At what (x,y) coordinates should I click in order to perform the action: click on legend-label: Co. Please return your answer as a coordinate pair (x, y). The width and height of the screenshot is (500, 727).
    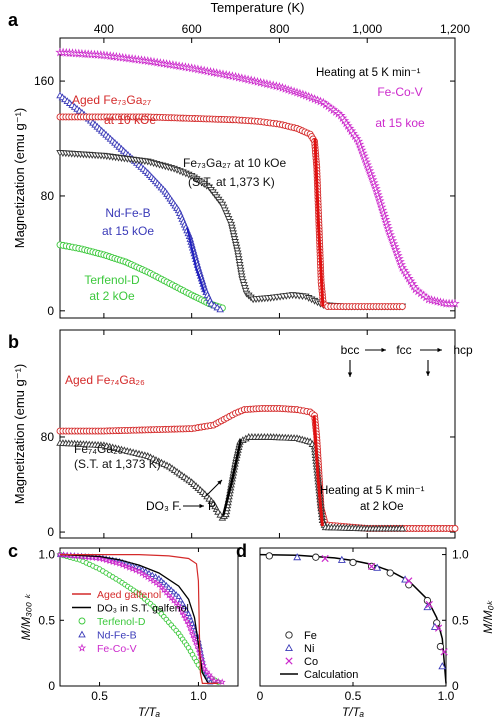
    Looking at the image, I should click on (311, 662).